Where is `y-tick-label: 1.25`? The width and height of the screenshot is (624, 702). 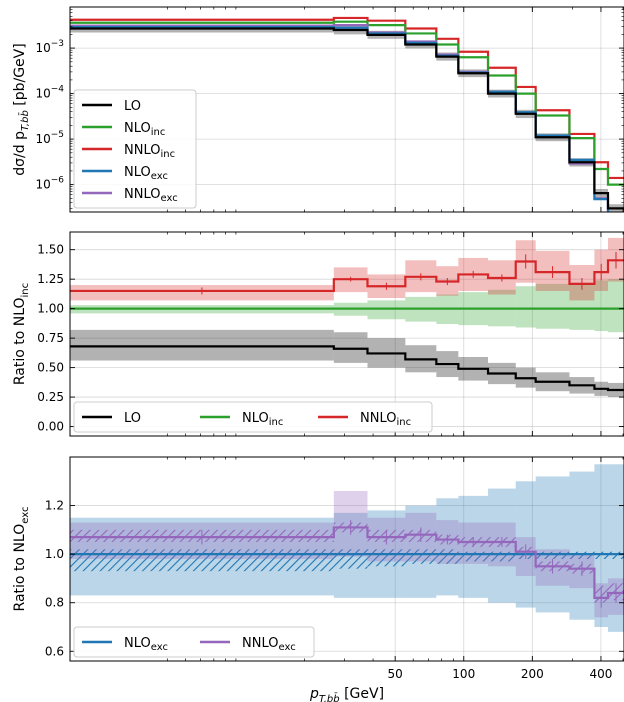
y-tick-label: 1.25 is located at coordinates (50, 279).